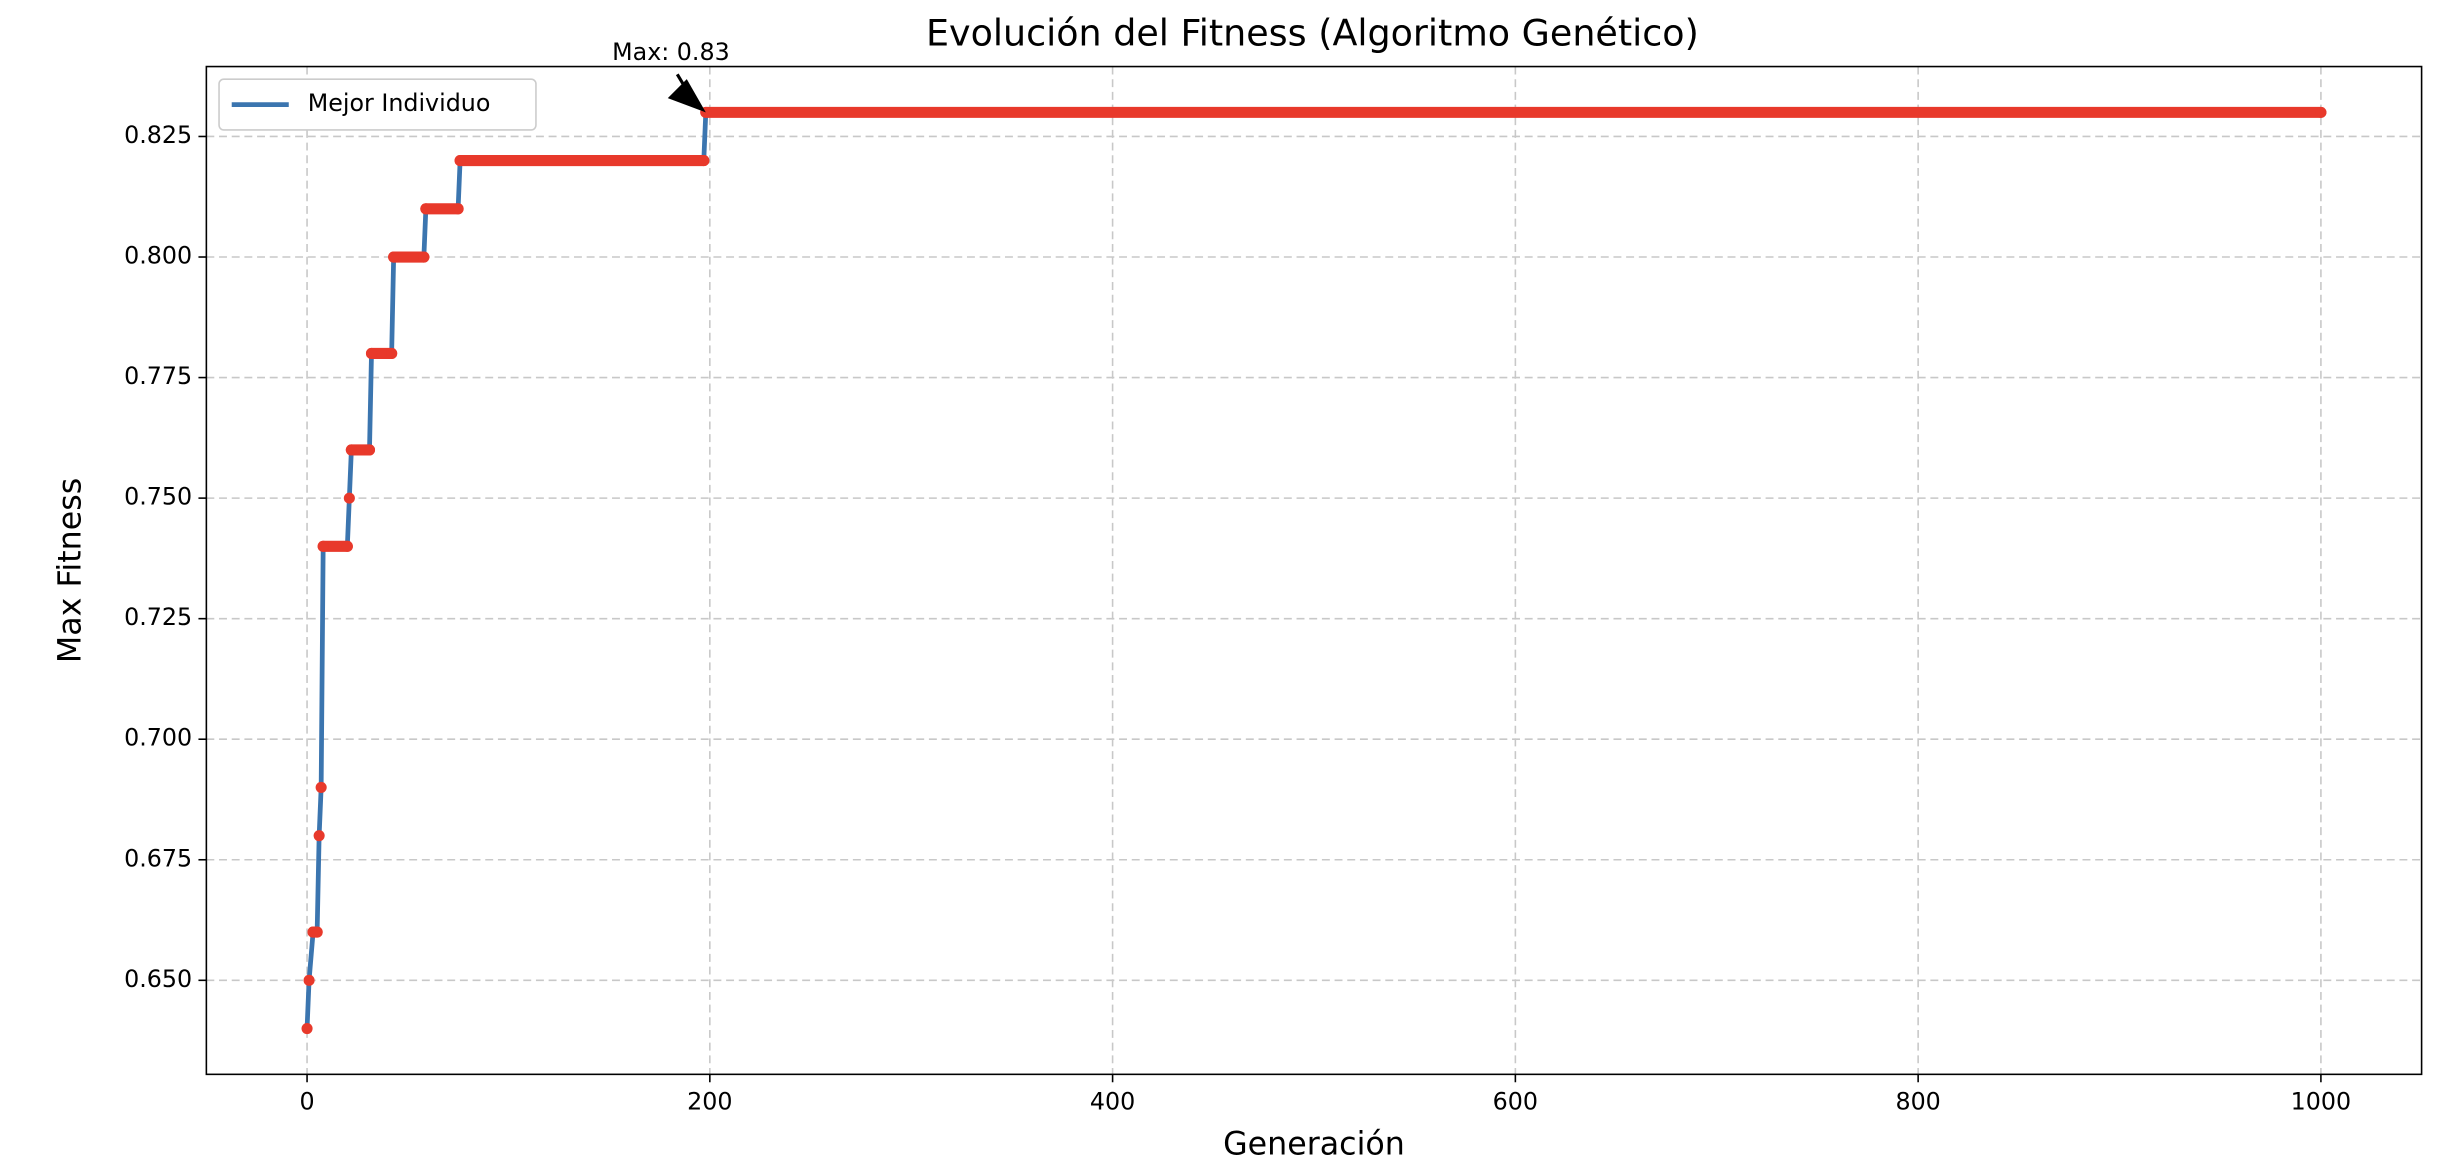 This screenshot has width=2460, height=1171. I want to click on y-axis-label: Max Fitness, so click(71, 570).